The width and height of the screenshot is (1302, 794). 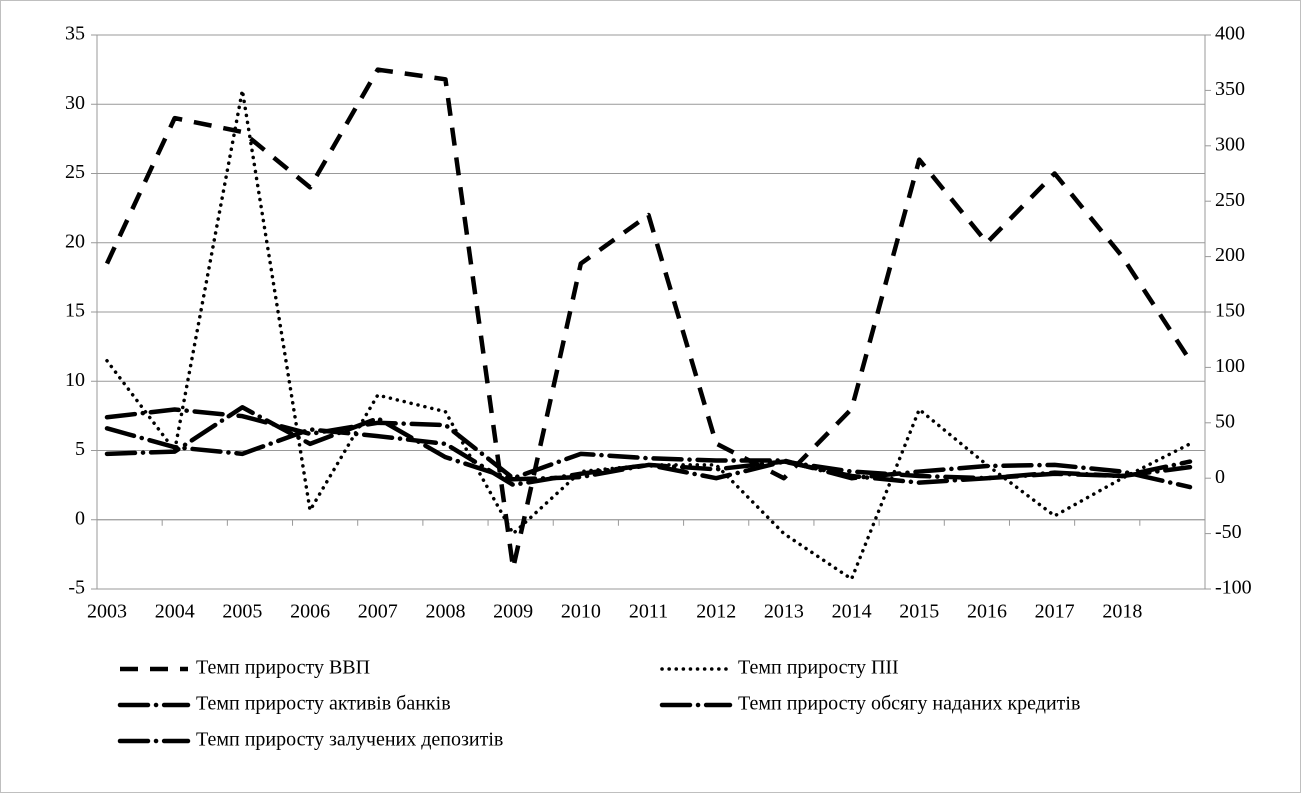 What do you see at coordinates (987, 612) in the screenshot?
I see `x-tick-label: 2016` at bounding box center [987, 612].